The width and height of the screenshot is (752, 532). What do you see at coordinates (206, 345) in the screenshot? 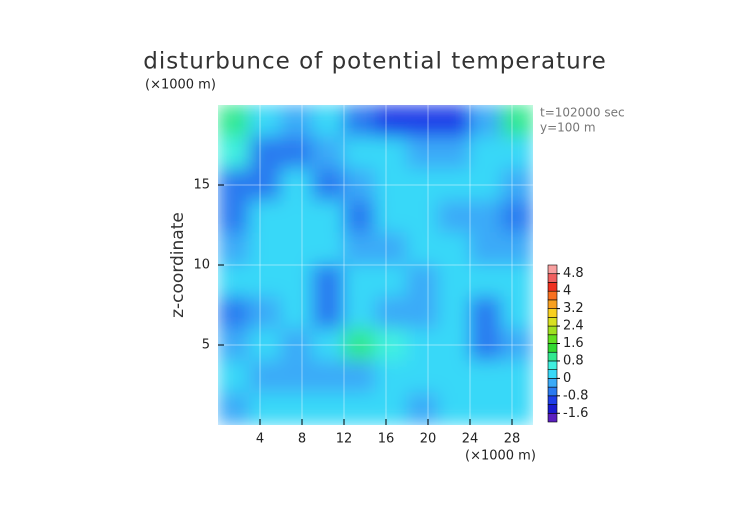
I see `y-tick-label: 5` at bounding box center [206, 345].